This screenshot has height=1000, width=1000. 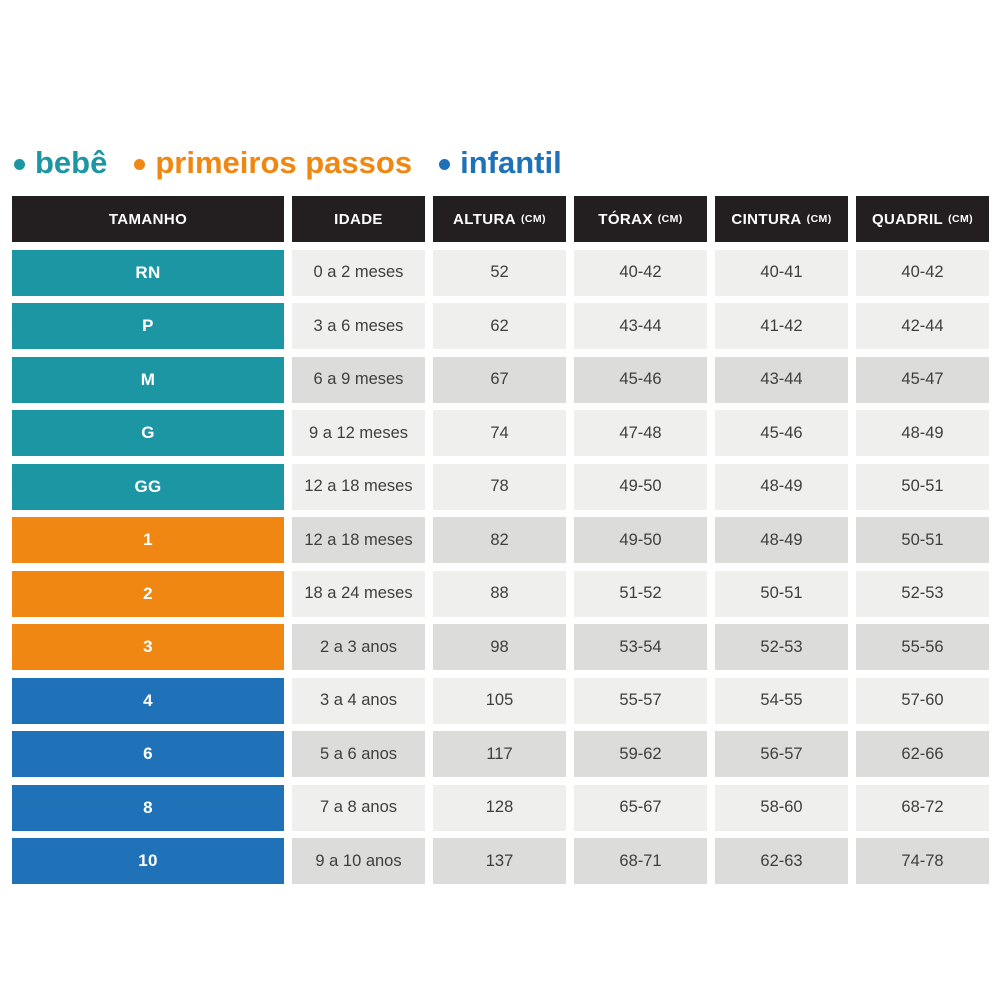 What do you see at coordinates (358, 326) in the screenshot?
I see `idade-cell: 3 a 6 meses` at bounding box center [358, 326].